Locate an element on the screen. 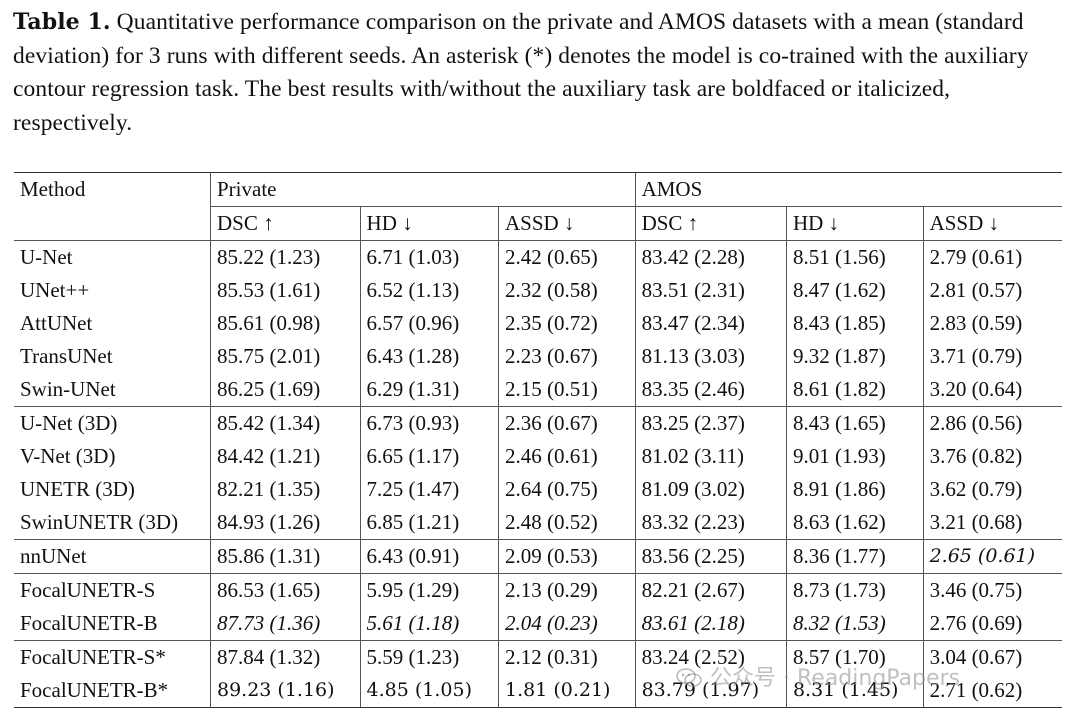 The width and height of the screenshot is (1080, 718). value-cell: 83.51 (2.31) is located at coordinates (710, 290).